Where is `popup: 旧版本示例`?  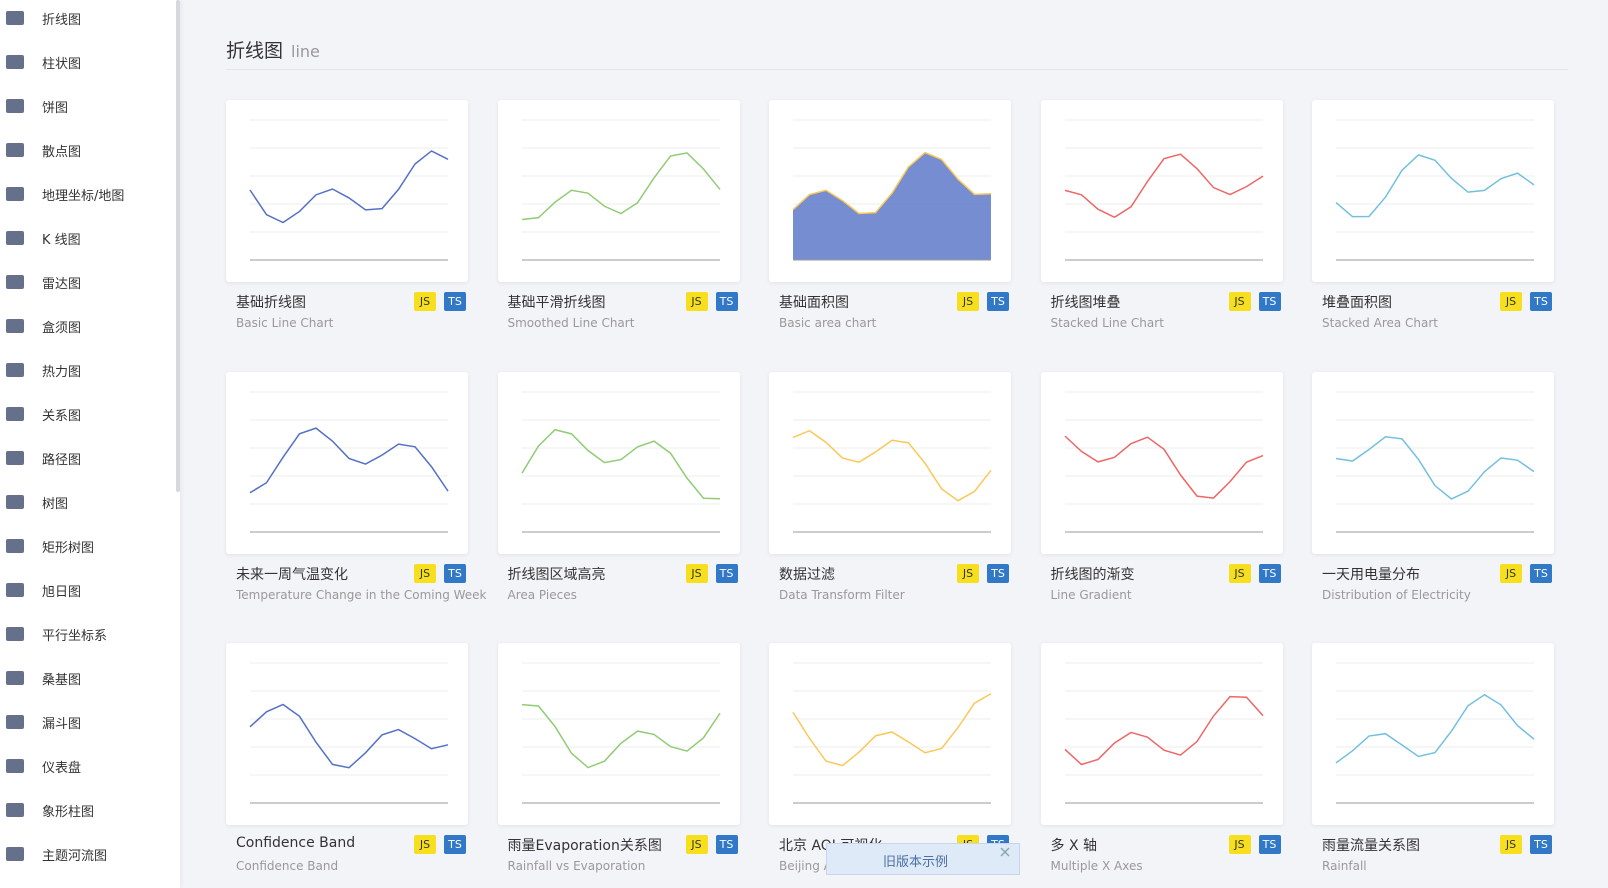
popup: 旧版本示例 is located at coordinates (923, 859).